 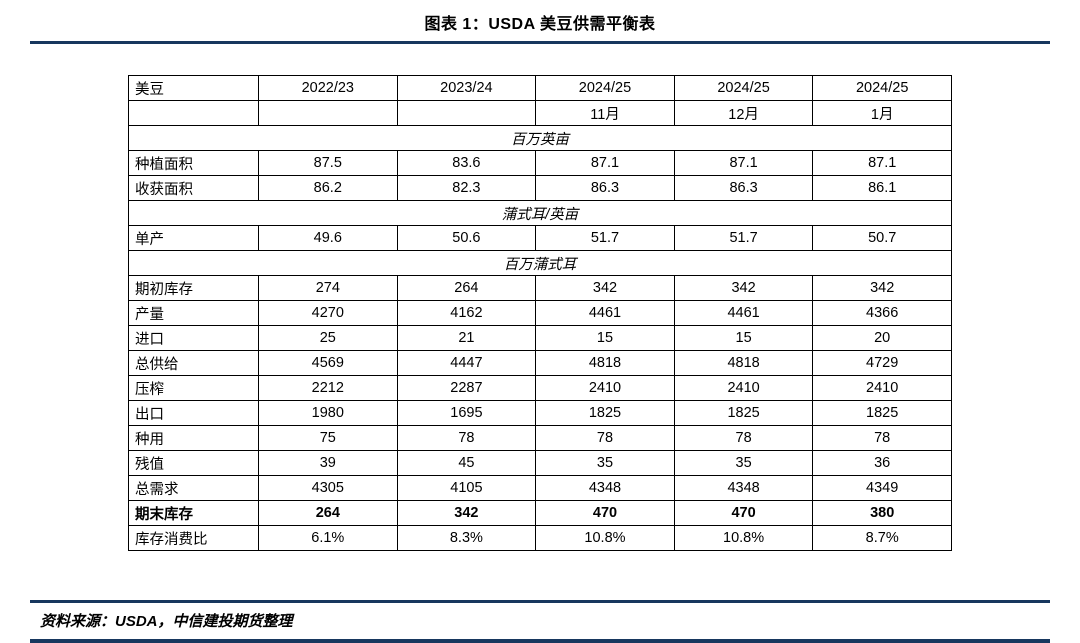 I want to click on cell-value: 8.3%, so click(x=466, y=538).